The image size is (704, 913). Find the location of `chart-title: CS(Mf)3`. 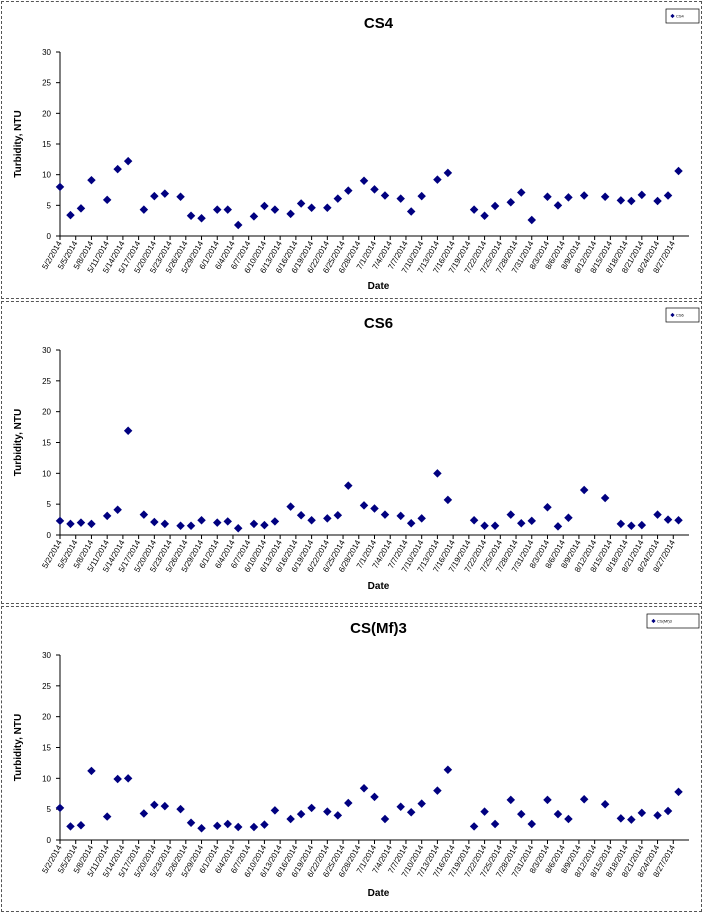

chart-title: CS(Mf)3 is located at coordinates (378, 628).